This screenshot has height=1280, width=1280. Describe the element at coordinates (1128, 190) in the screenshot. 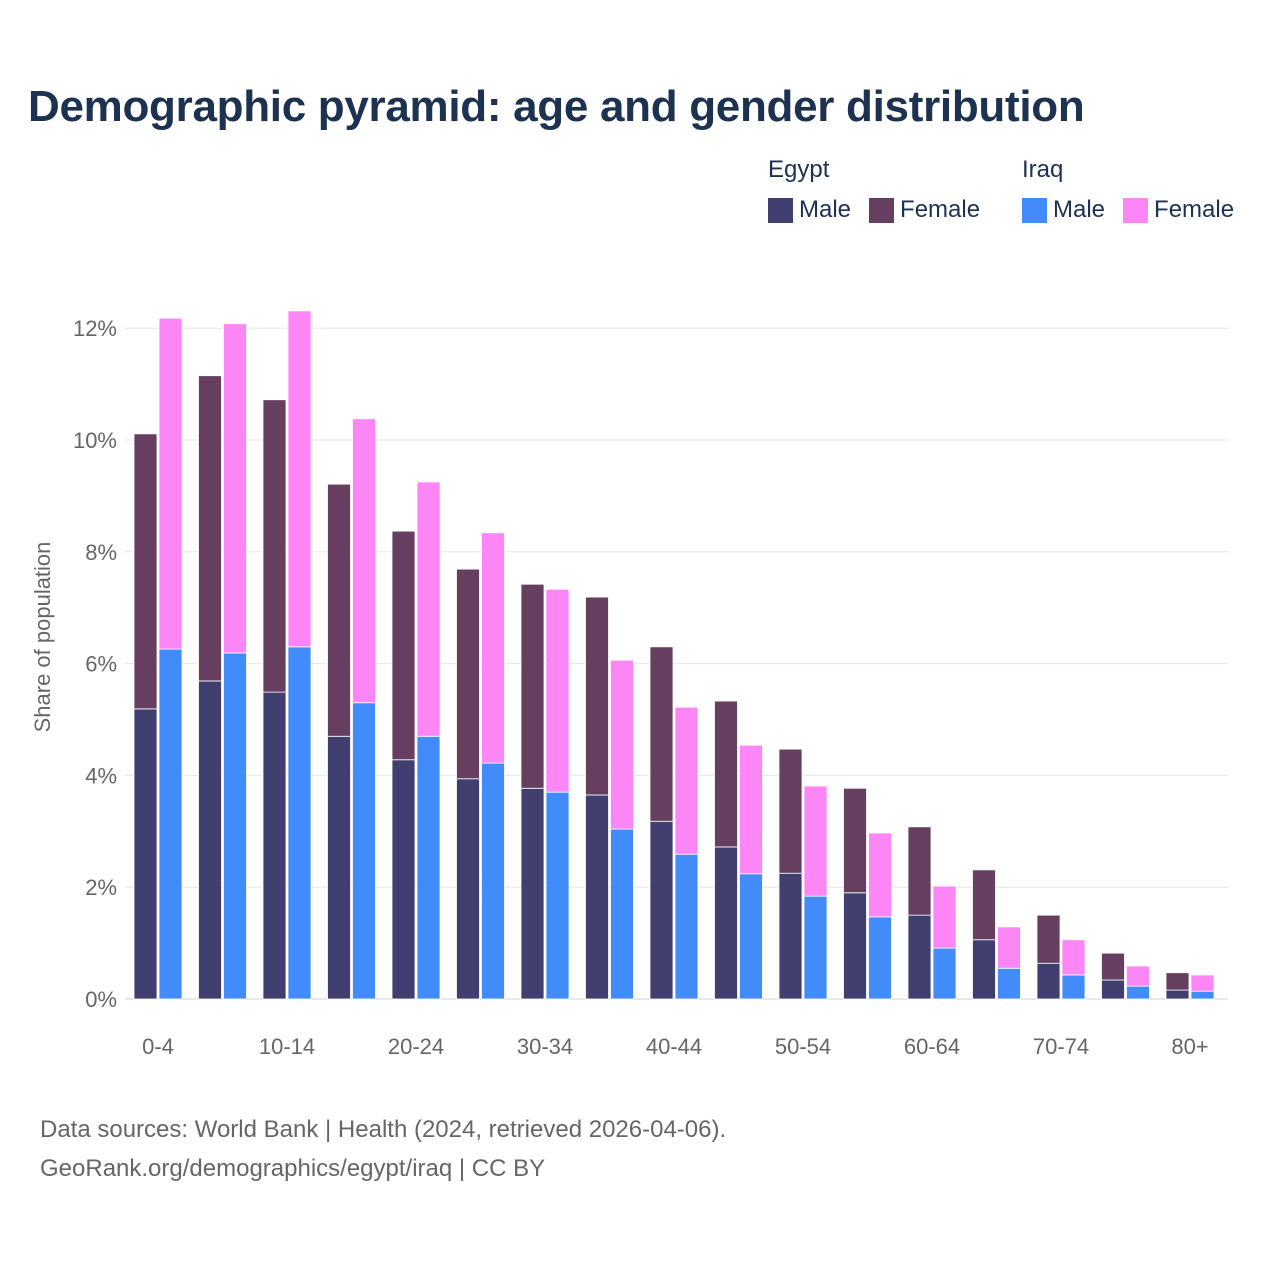

I see `legend-group-iraq: Iraq Male Female` at that location.